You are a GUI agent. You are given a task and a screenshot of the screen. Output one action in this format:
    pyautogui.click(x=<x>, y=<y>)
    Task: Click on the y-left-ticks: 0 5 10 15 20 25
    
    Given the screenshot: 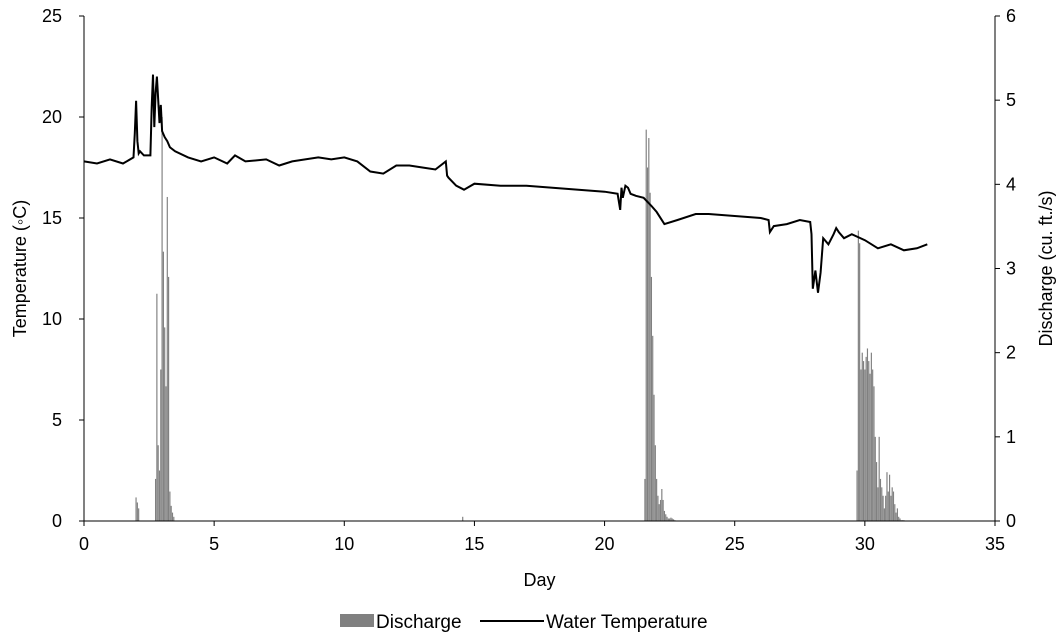 What is the action you would take?
    pyautogui.click(x=63, y=268)
    